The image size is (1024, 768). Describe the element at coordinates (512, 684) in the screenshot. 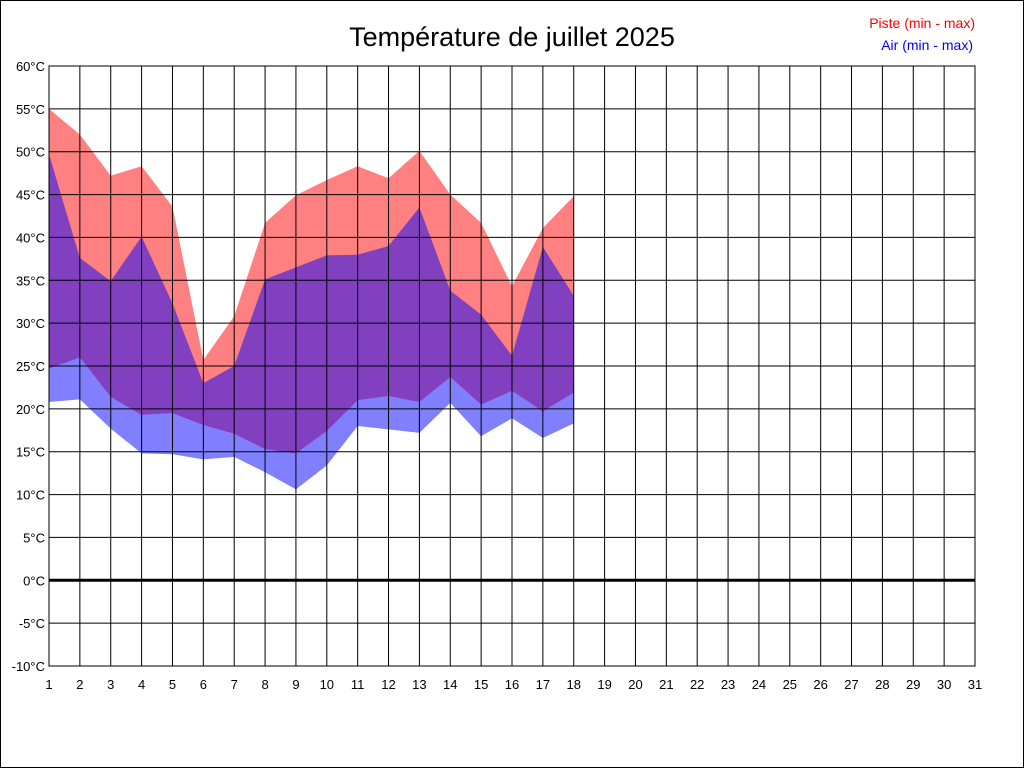

I see `x-tick-label: 16` at that location.